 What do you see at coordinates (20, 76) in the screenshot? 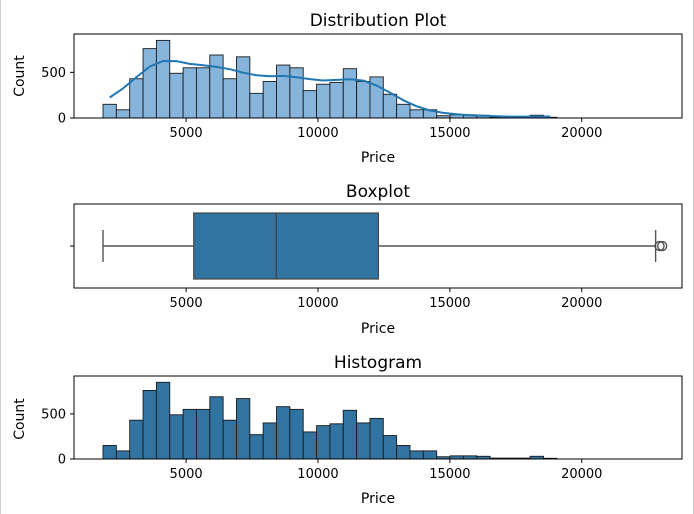
I see `distribution-plot-ylabel: Count` at bounding box center [20, 76].